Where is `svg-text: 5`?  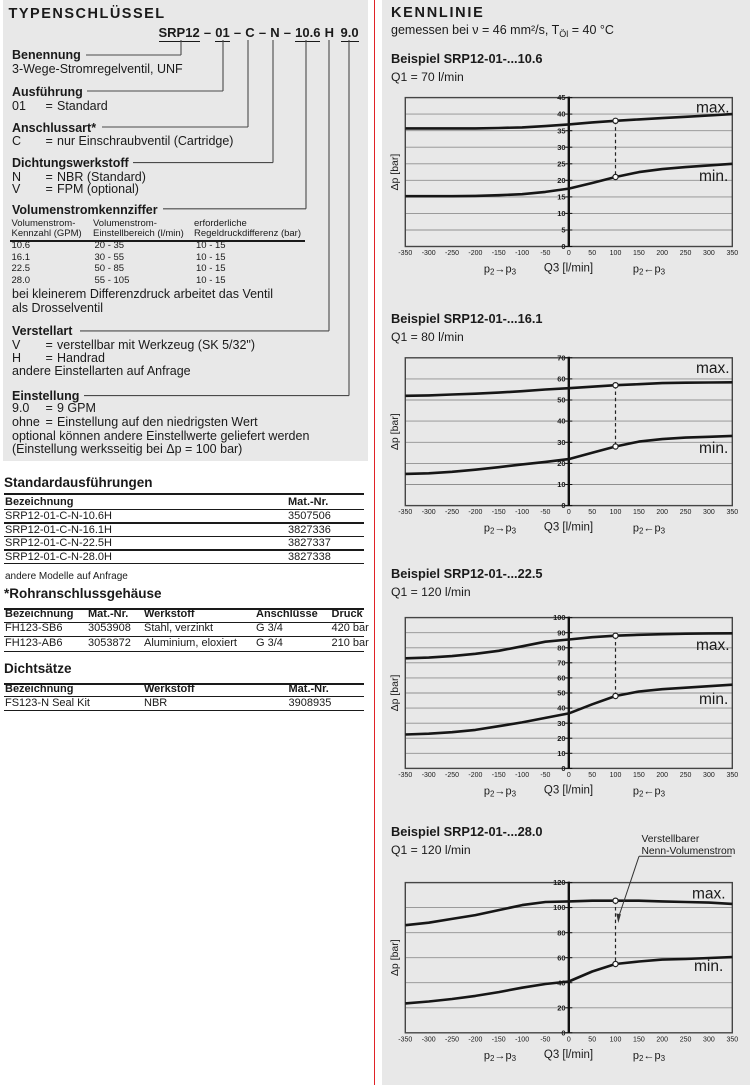 svg-text: 5 is located at coordinates (563, 230).